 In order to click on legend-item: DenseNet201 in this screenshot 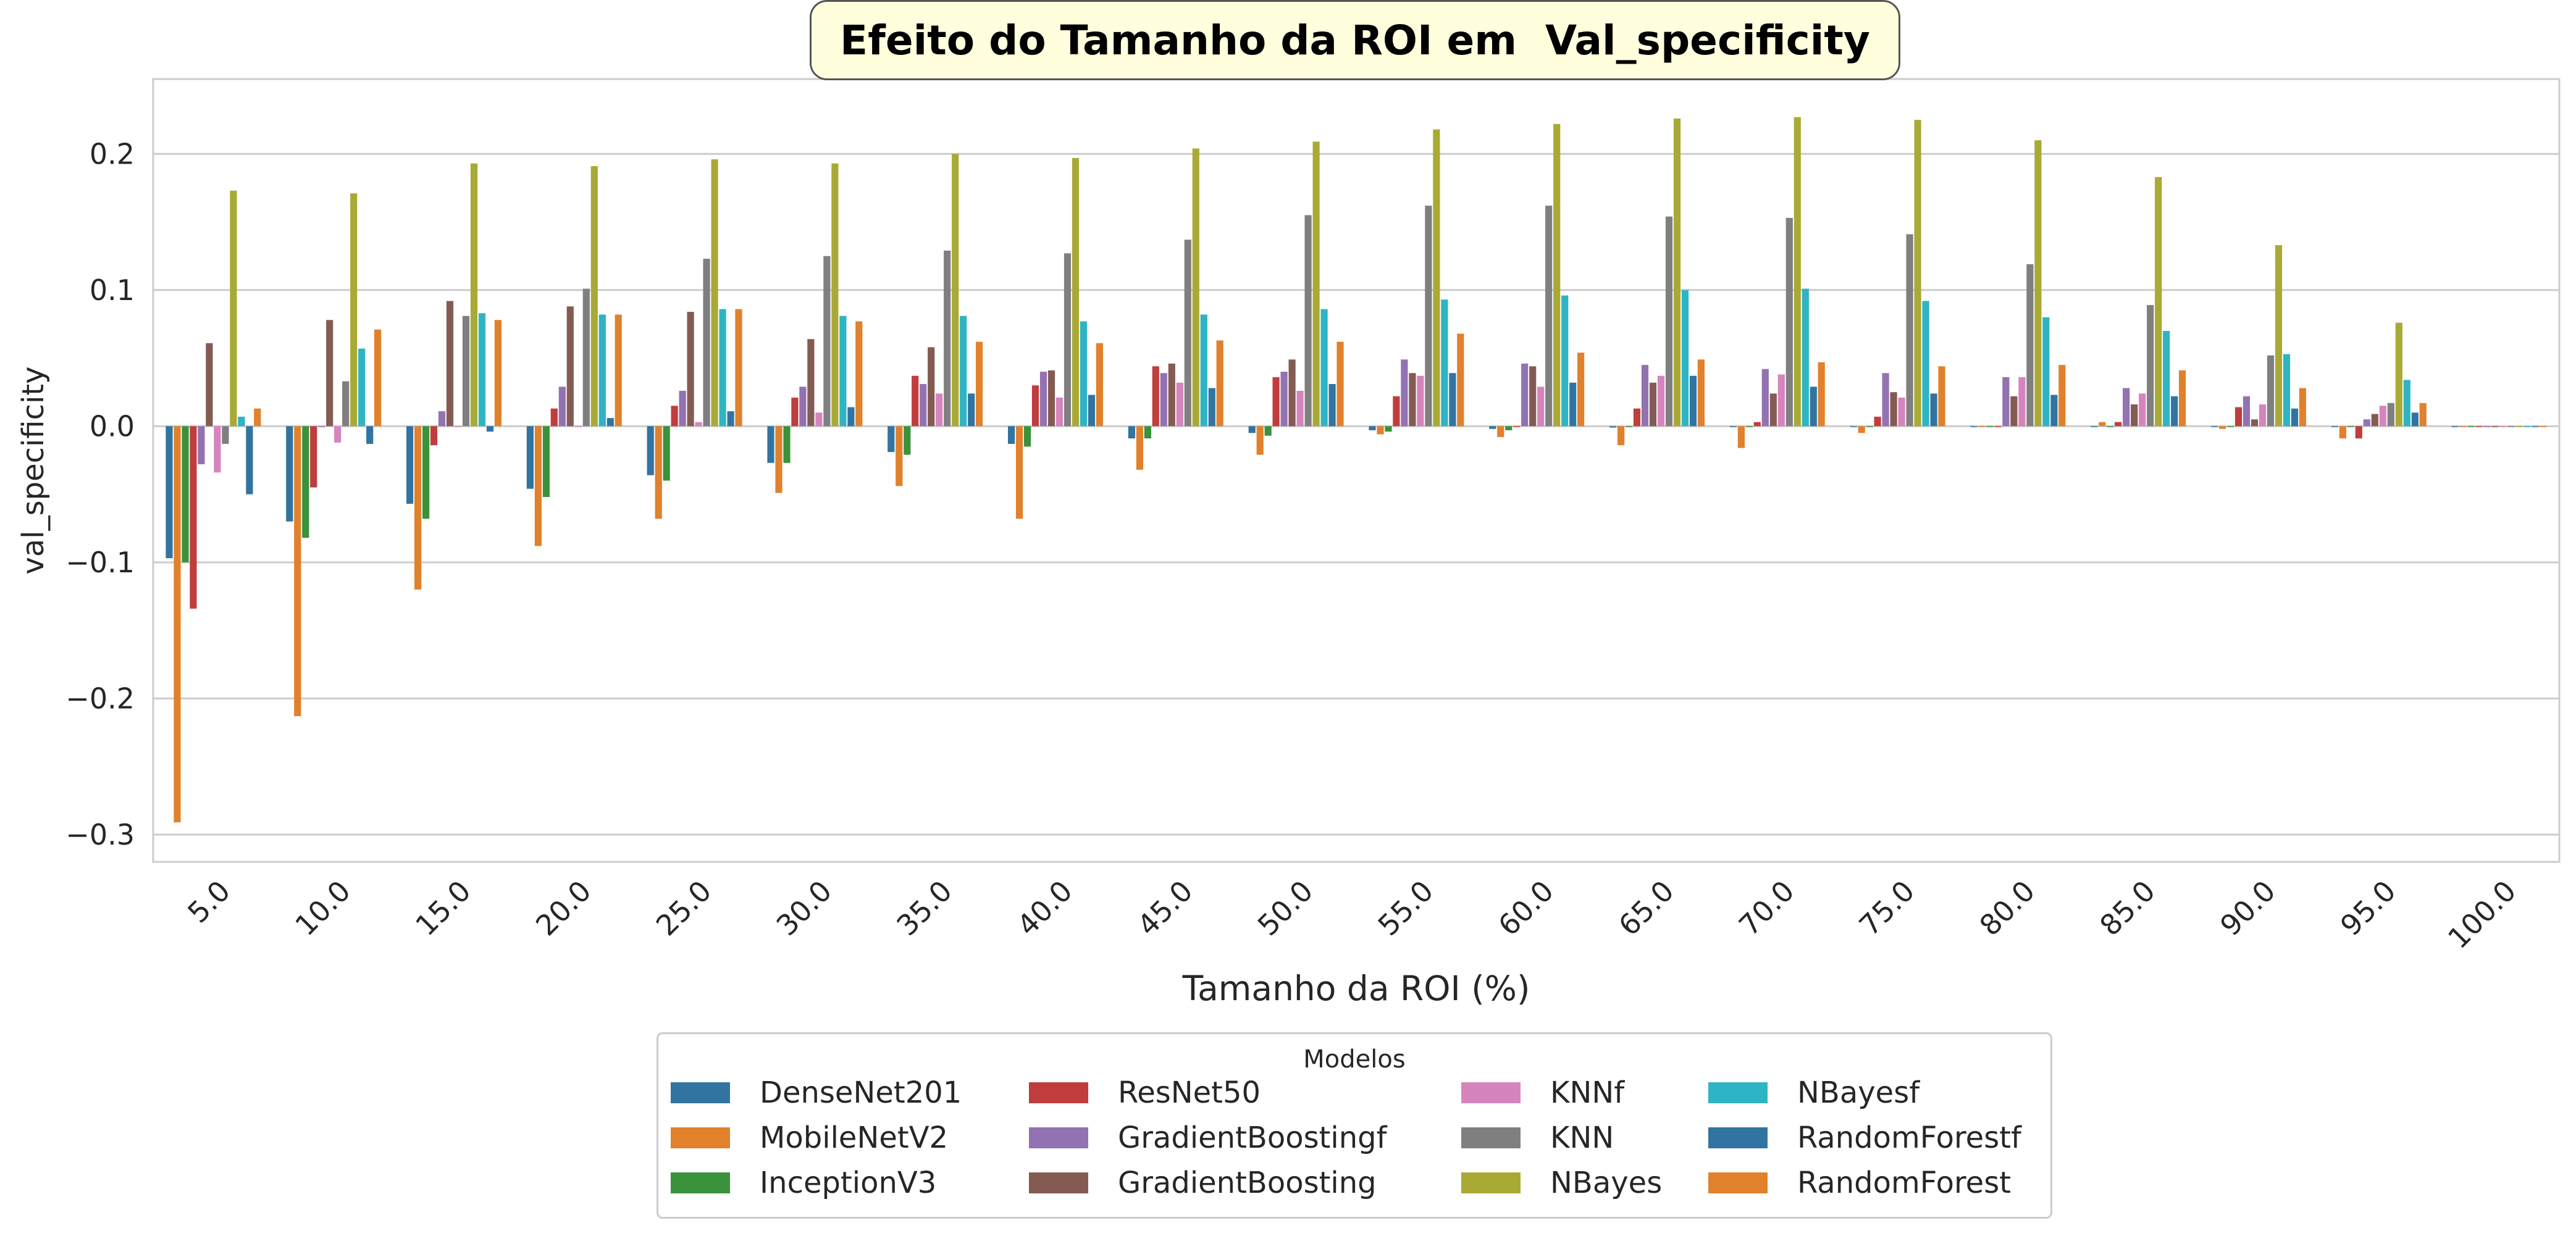, I will do `click(817, 1092)`.